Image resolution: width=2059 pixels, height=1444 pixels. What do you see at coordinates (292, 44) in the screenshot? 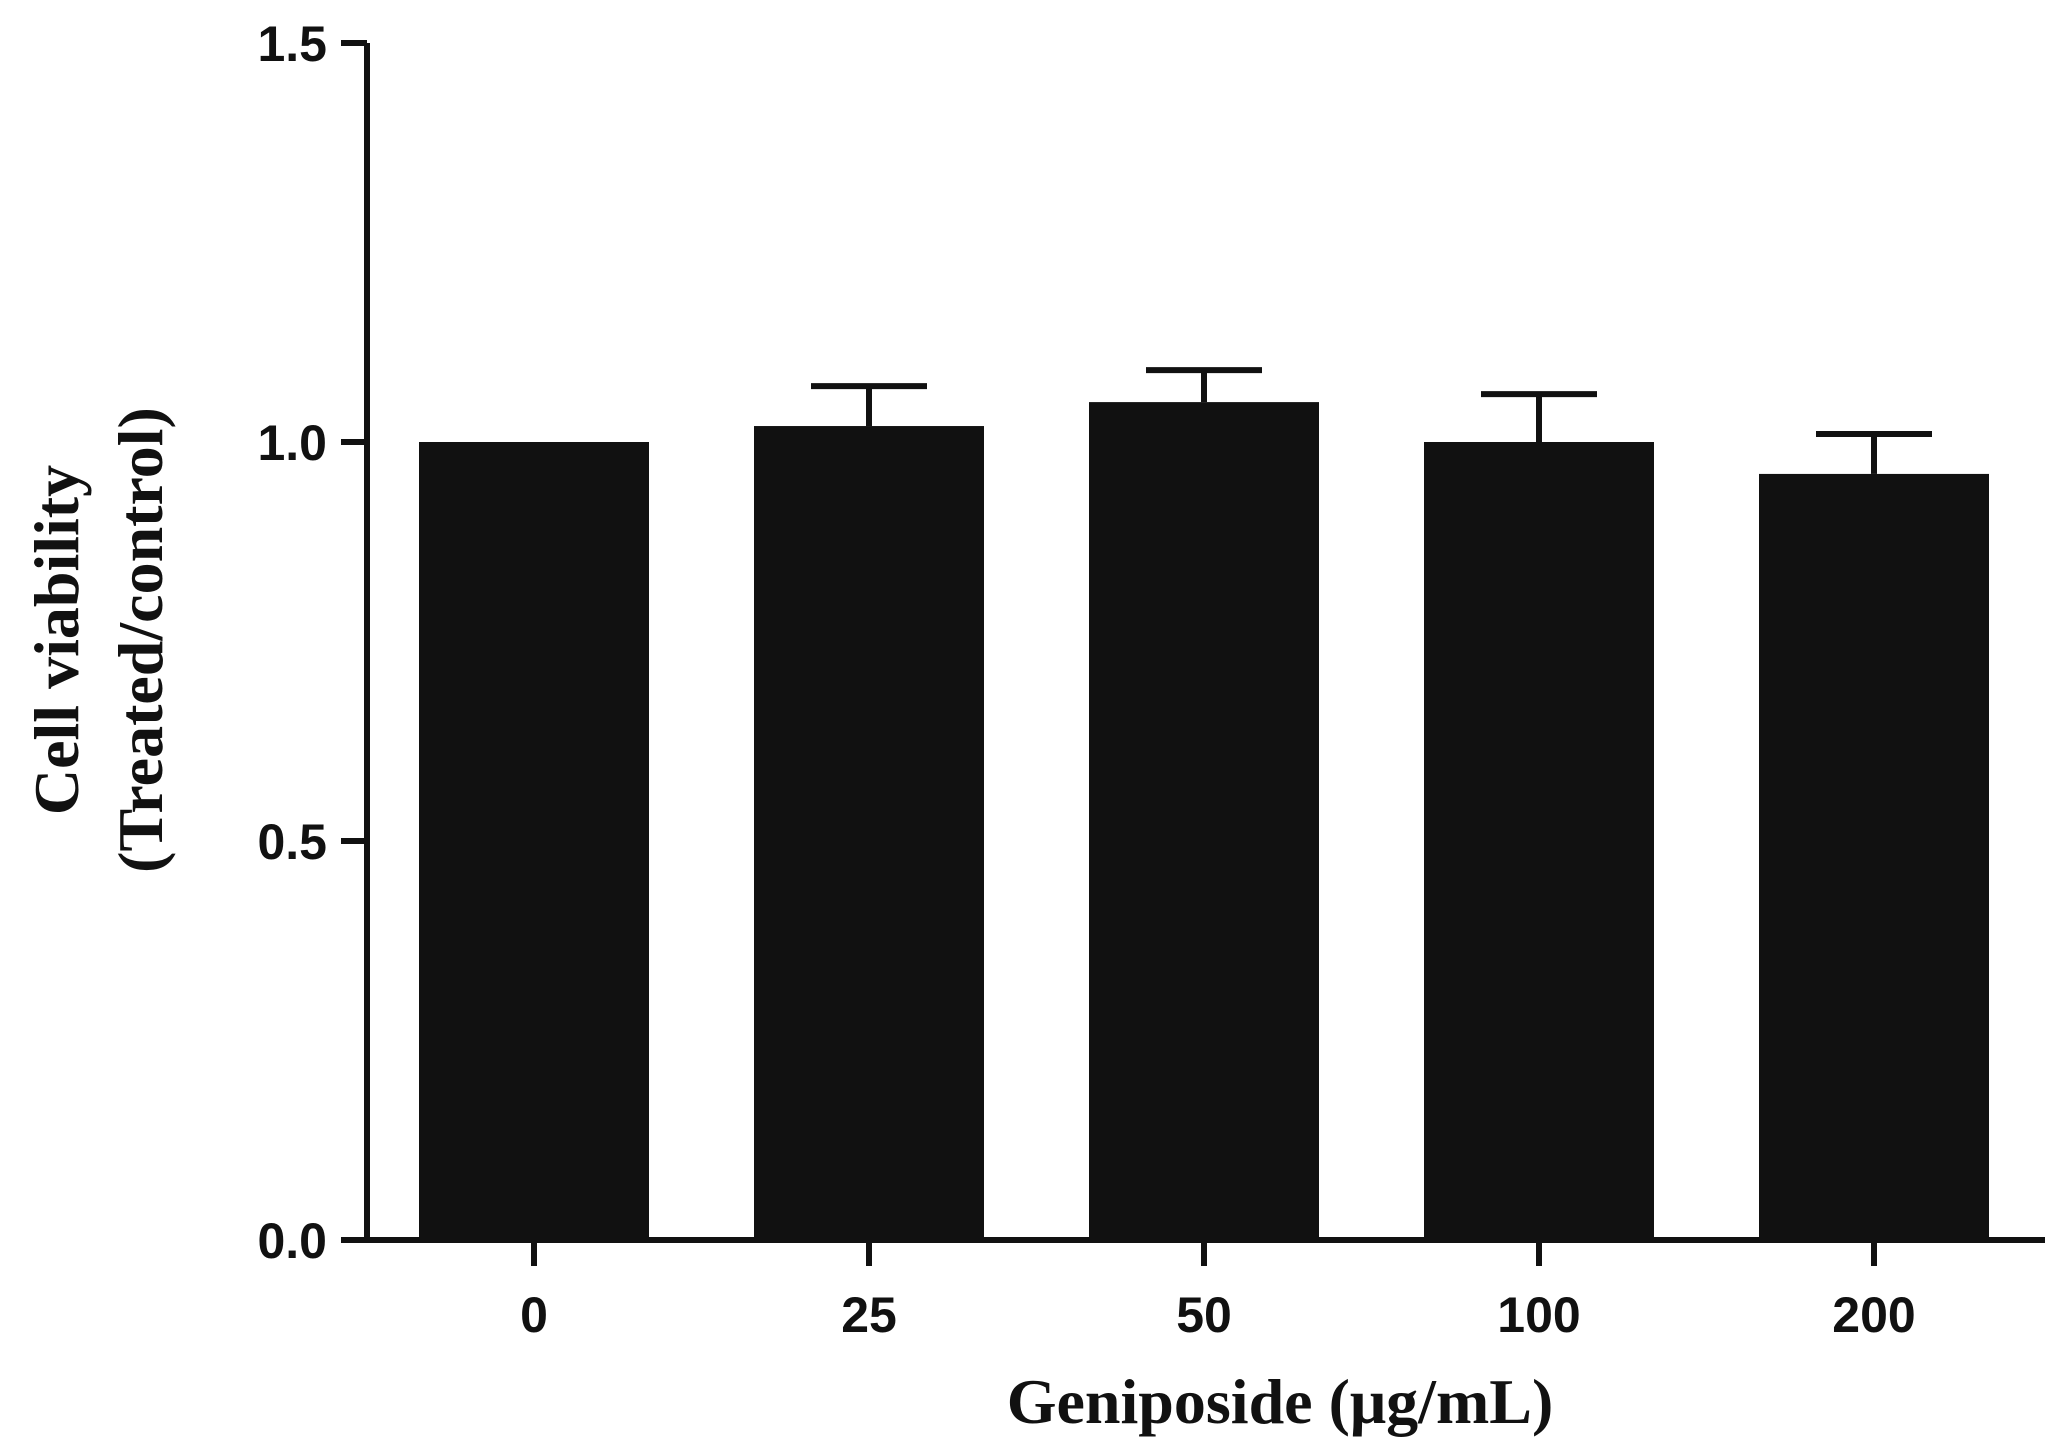
I see `y-tick-label-1.5: 1.5` at bounding box center [292, 44].